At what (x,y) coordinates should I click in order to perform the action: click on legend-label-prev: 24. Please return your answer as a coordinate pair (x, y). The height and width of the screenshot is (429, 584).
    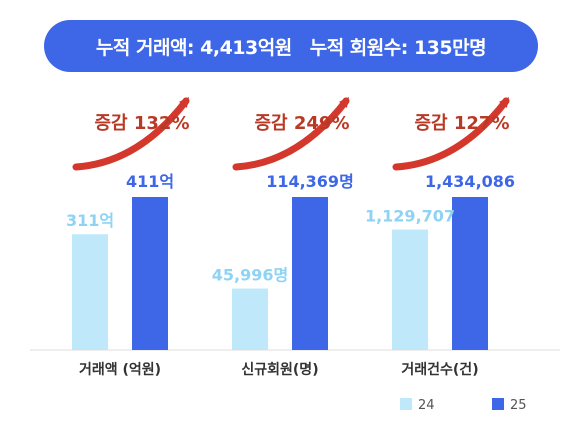
    Looking at the image, I should click on (426, 405).